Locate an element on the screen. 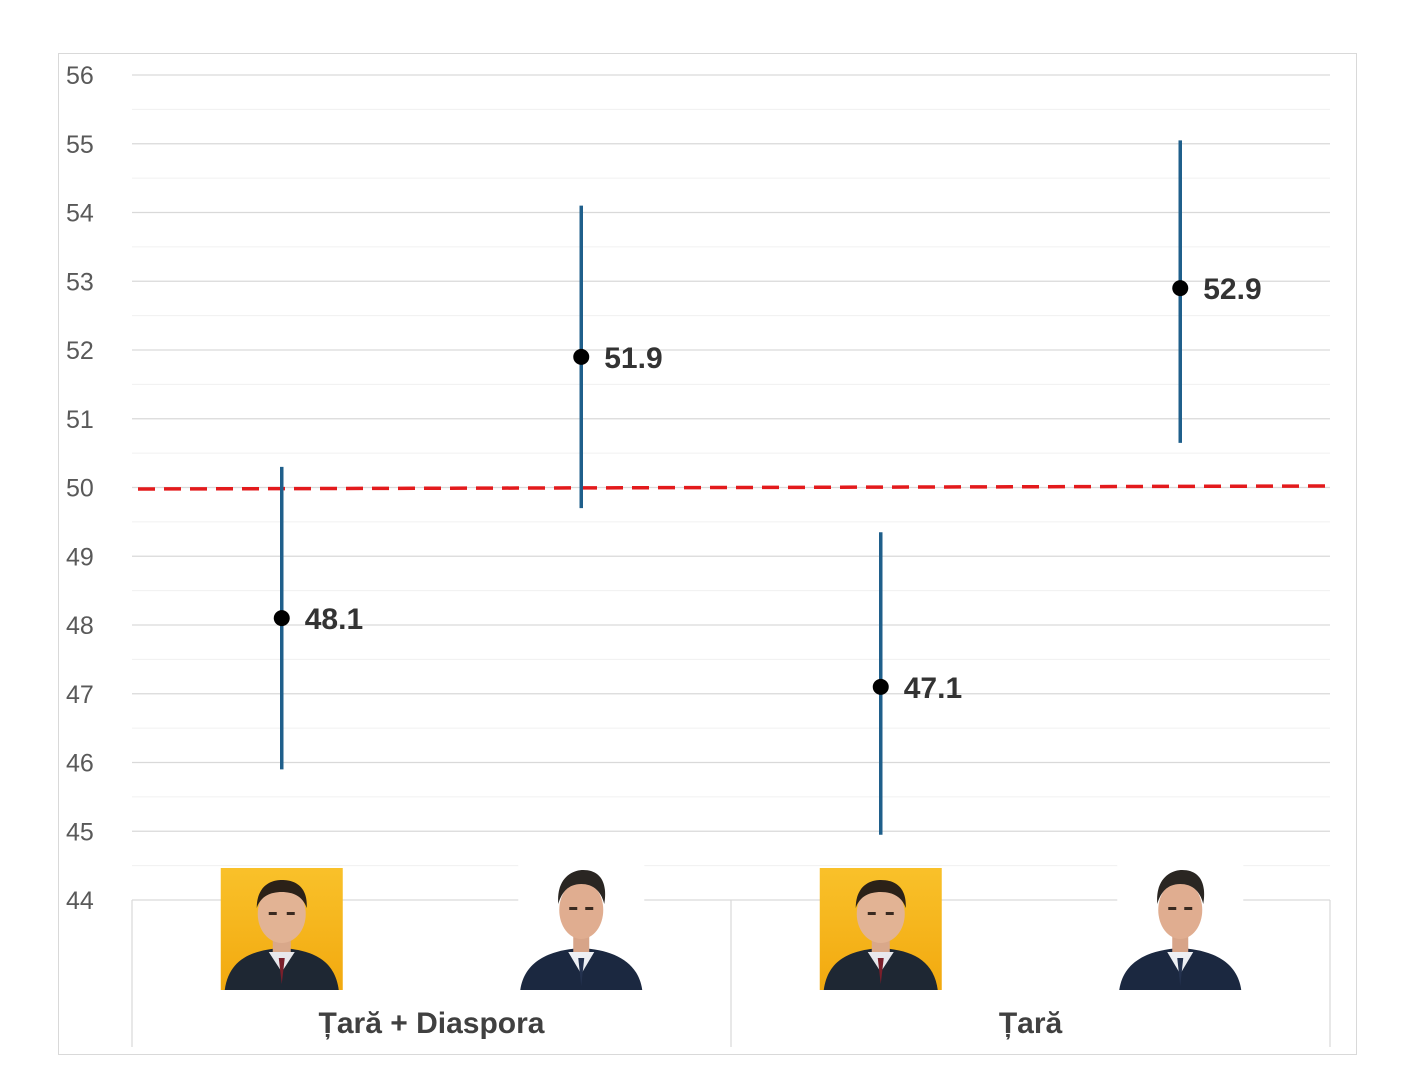 The image size is (1419, 1070). y-tick-label: 52 is located at coordinates (80, 351).